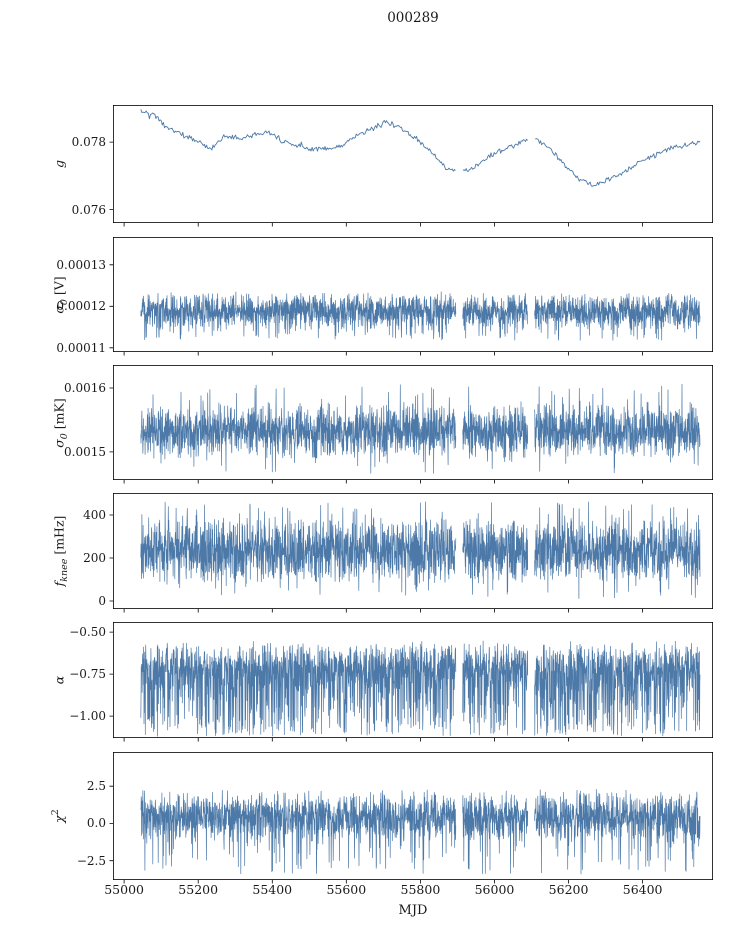  I want to click on x-tick-label: 55800, so click(420, 889).